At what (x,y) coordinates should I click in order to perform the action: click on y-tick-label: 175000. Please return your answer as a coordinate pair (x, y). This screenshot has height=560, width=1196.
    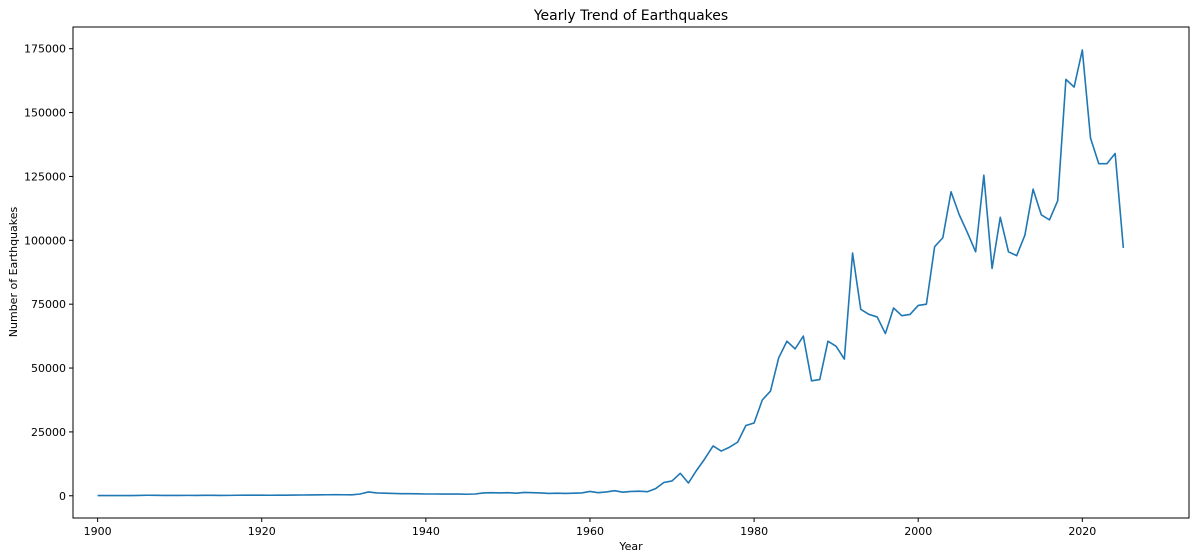
    Looking at the image, I should click on (45, 49).